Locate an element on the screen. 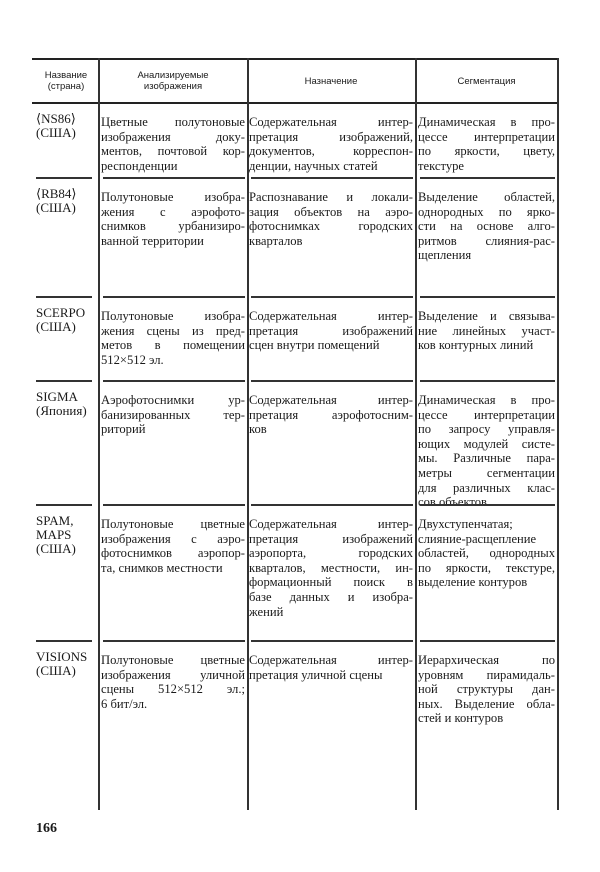 The height and width of the screenshot is (872, 600). column-header: Сегментация is located at coordinates (486, 81).